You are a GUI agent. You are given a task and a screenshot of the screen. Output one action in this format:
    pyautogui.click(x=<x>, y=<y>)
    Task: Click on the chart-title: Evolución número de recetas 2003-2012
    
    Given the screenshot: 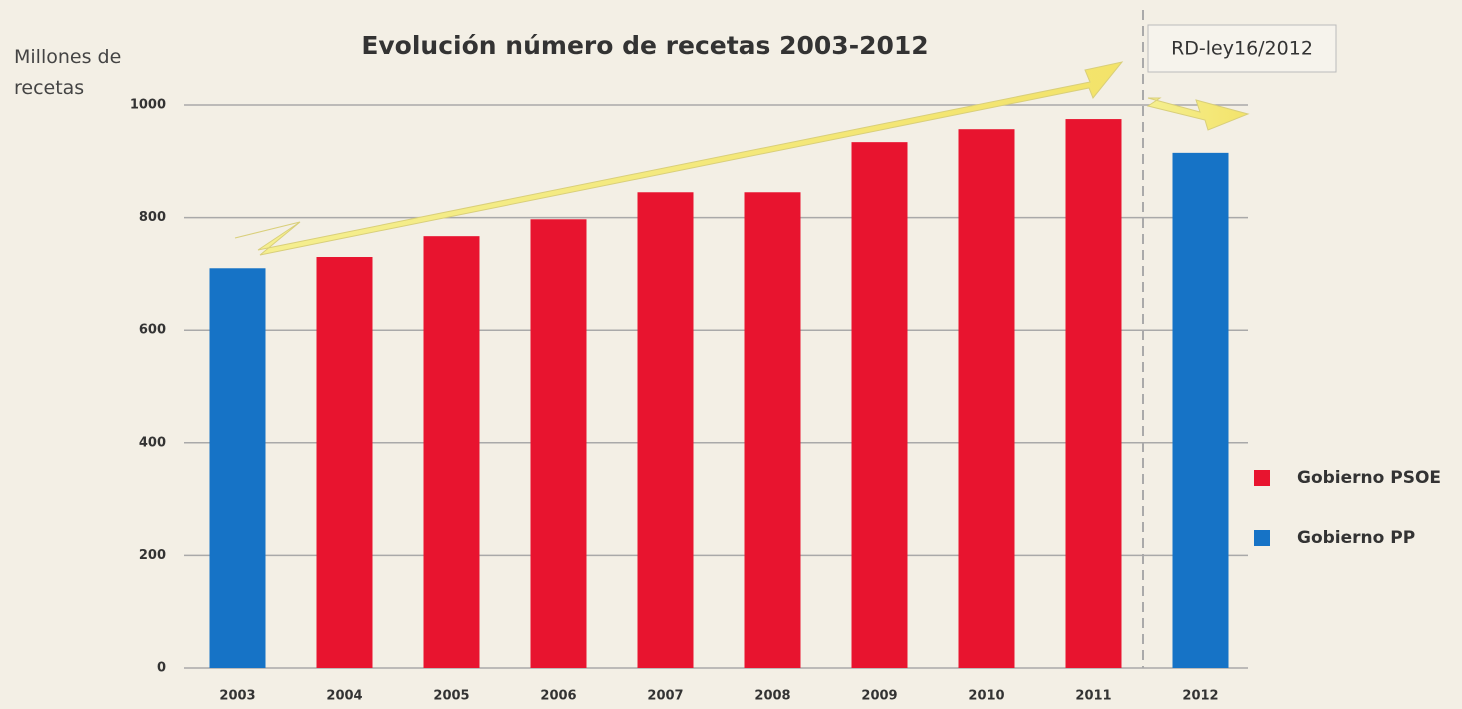 What is the action you would take?
    pyautogui.click(x=644, y=45)
    